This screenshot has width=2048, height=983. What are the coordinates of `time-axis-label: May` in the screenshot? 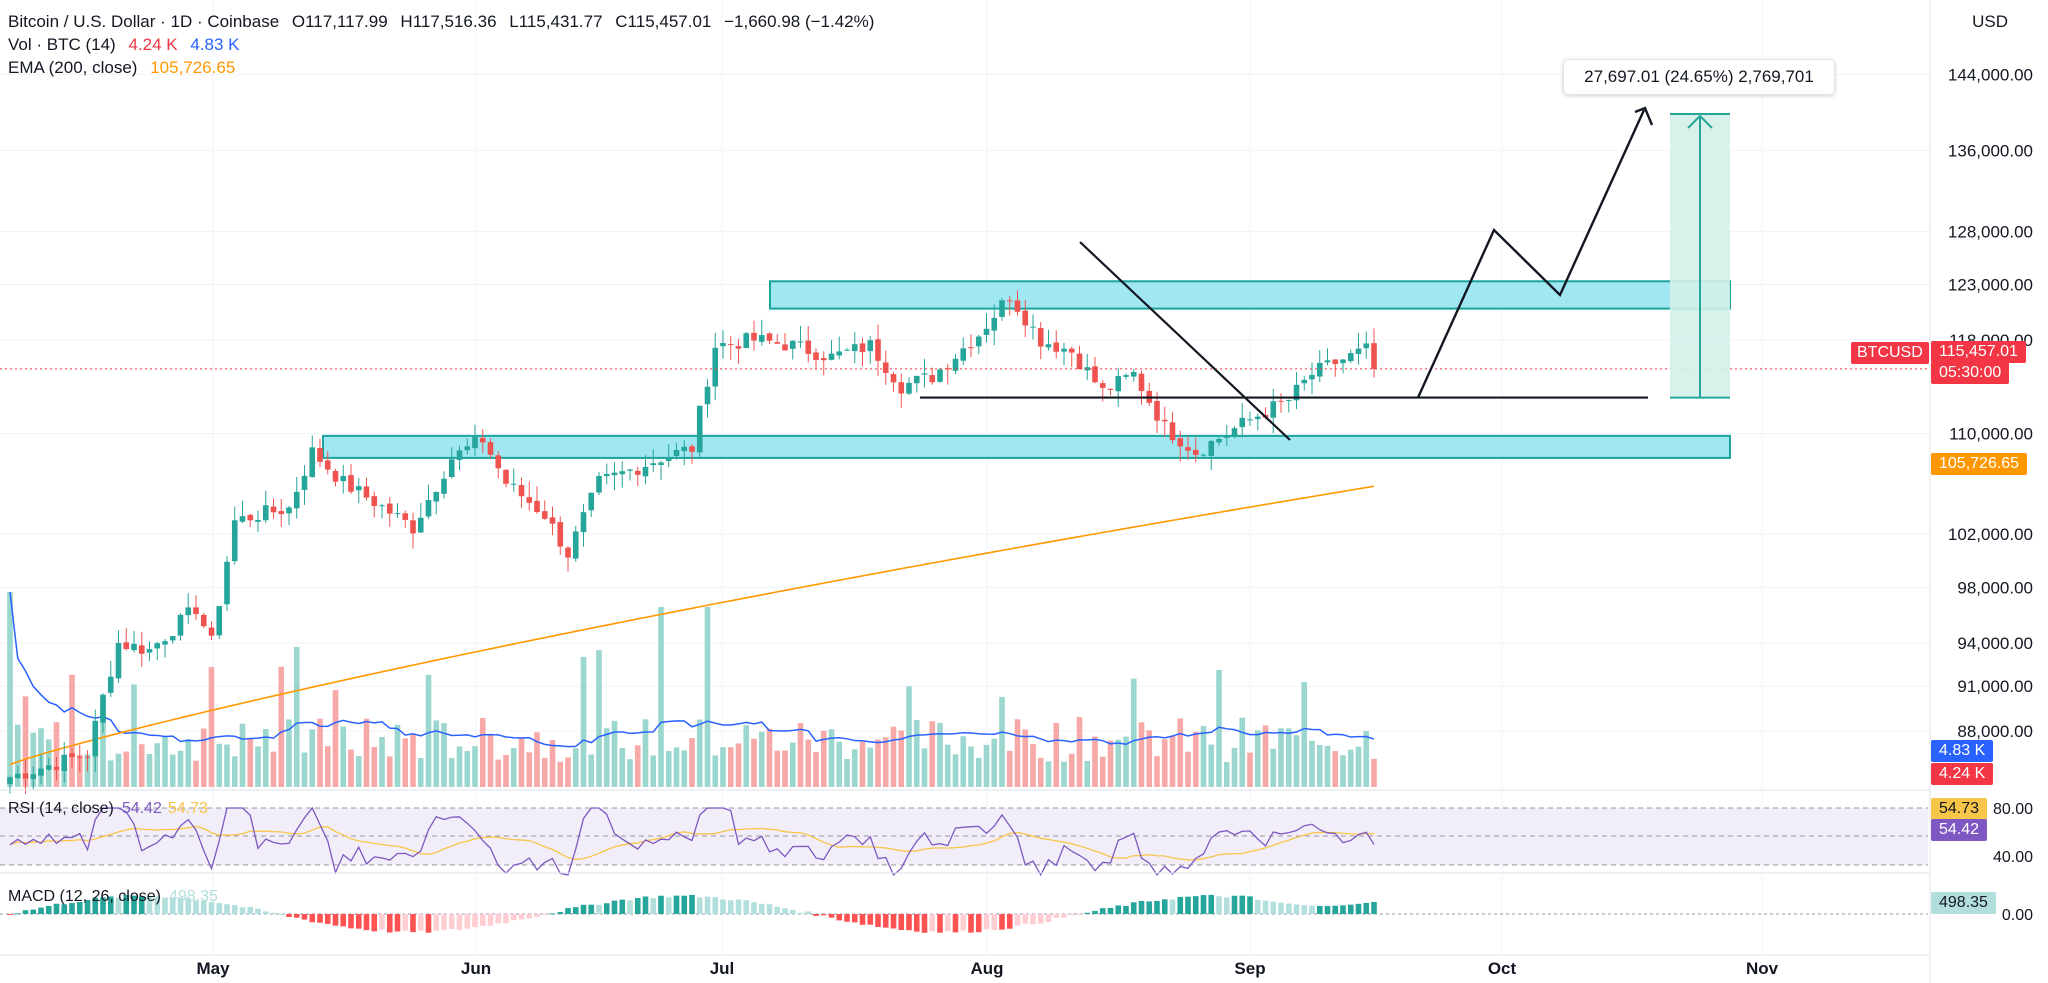 It's located at (213, 968).